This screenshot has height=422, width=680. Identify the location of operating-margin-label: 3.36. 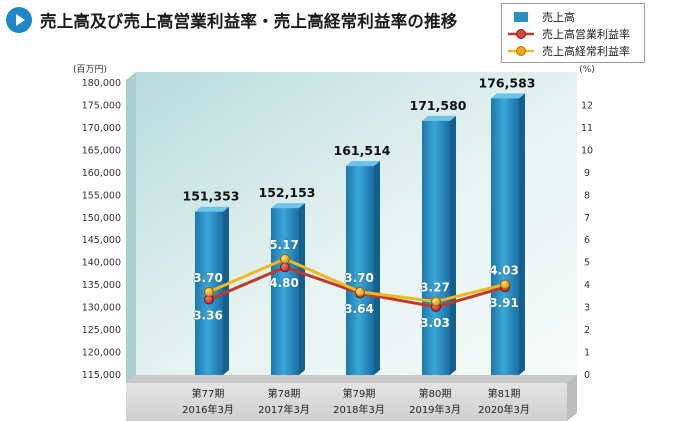
(208, 316).